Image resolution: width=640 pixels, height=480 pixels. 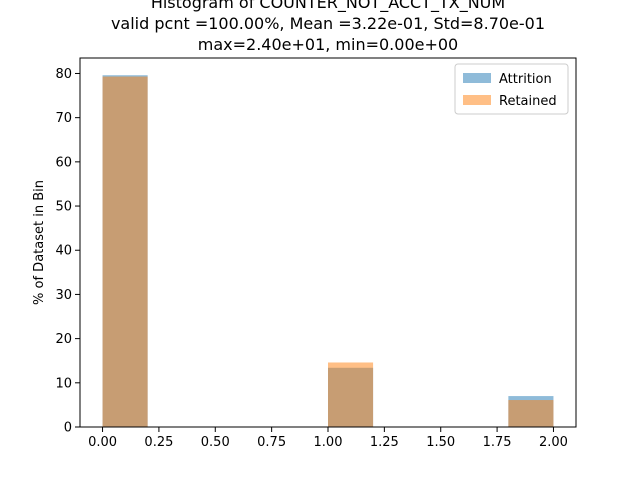 What do you see at coordinates (384, 442) in the screenshot?
I see `x-tick-label: 1.25` at bounding box center [384, 442].